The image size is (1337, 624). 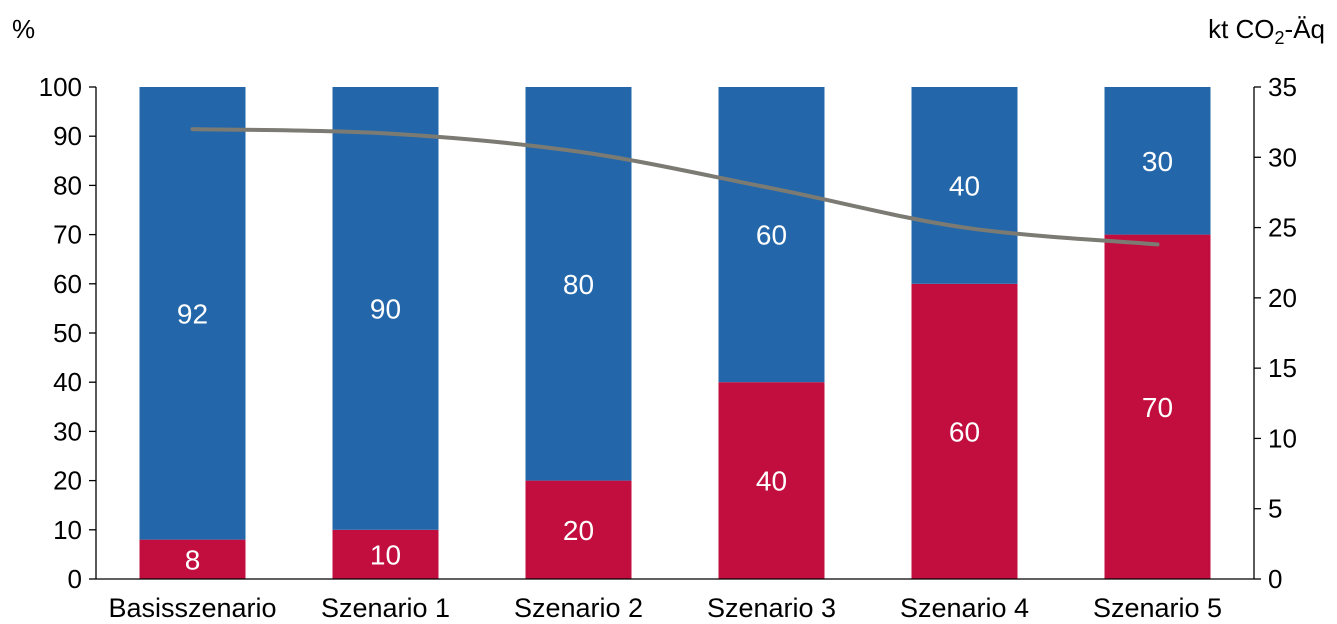 What do you see at coordinates (67, 382) in the screenshot?
I see `left-tick-label: 40` at bounding box center [67, 382].